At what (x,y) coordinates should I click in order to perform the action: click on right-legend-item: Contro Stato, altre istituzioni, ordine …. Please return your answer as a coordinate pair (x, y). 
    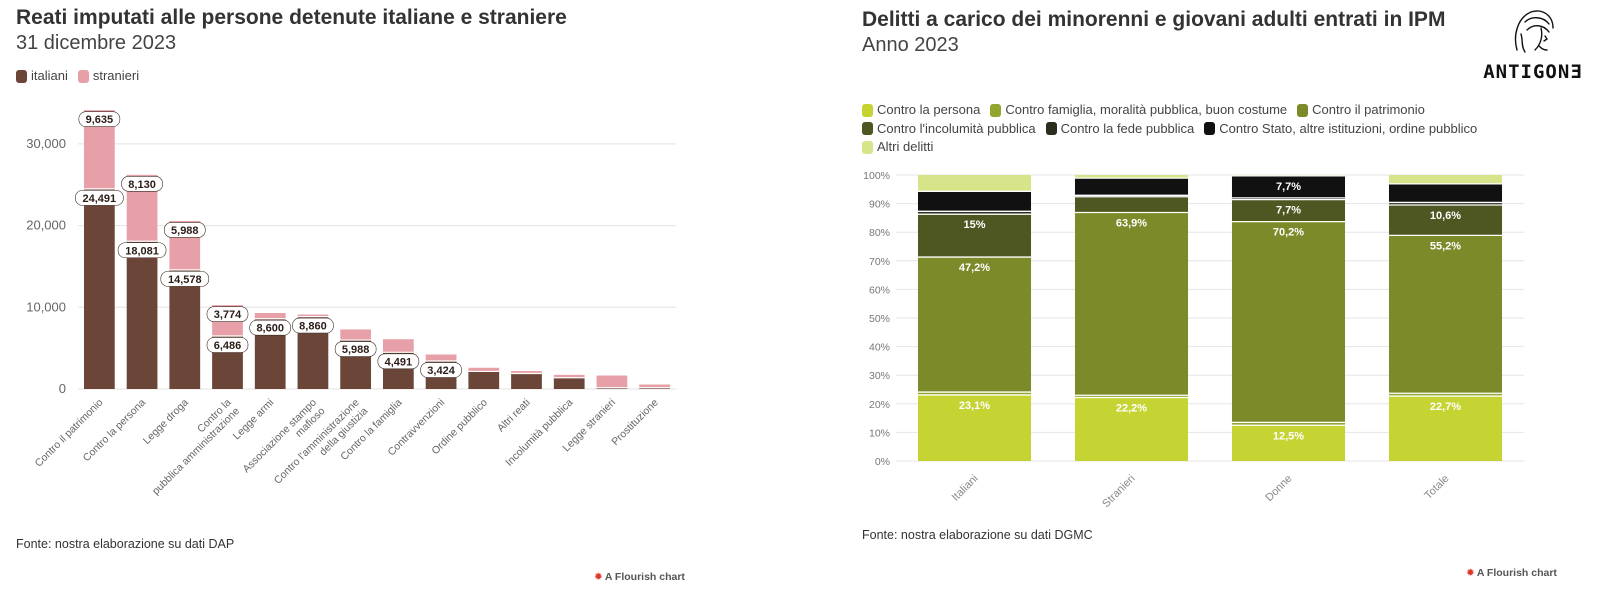
    Looking at the image, I should click on (1340, 129).